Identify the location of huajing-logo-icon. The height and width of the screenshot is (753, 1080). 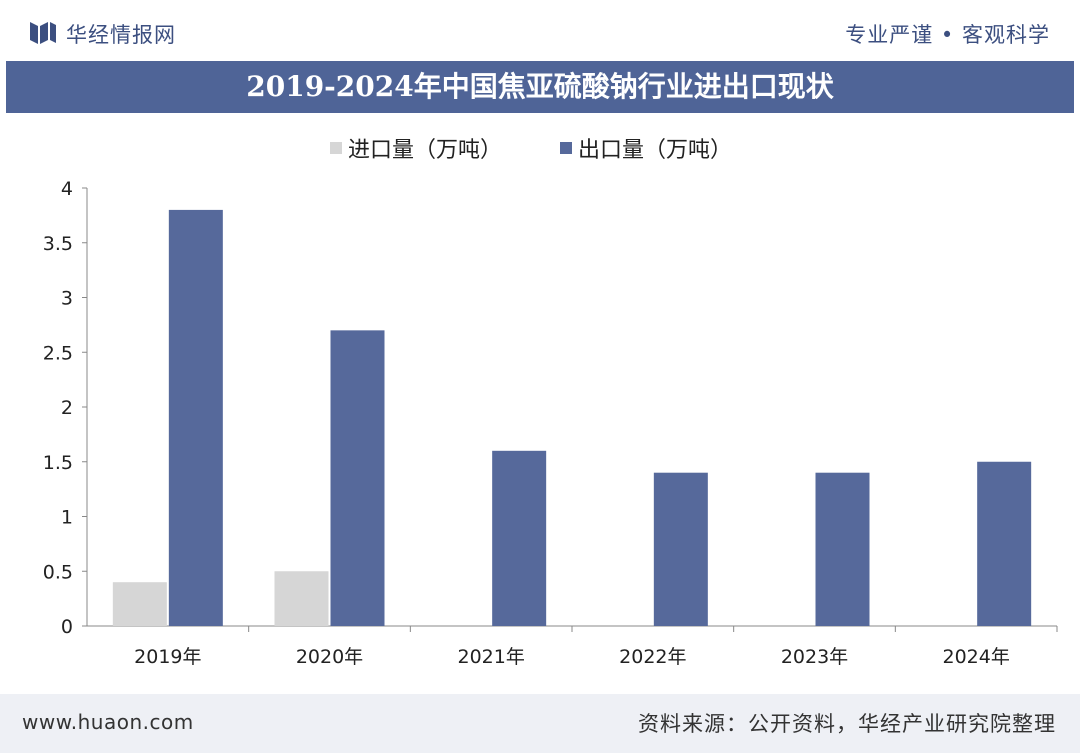
(43, 33).